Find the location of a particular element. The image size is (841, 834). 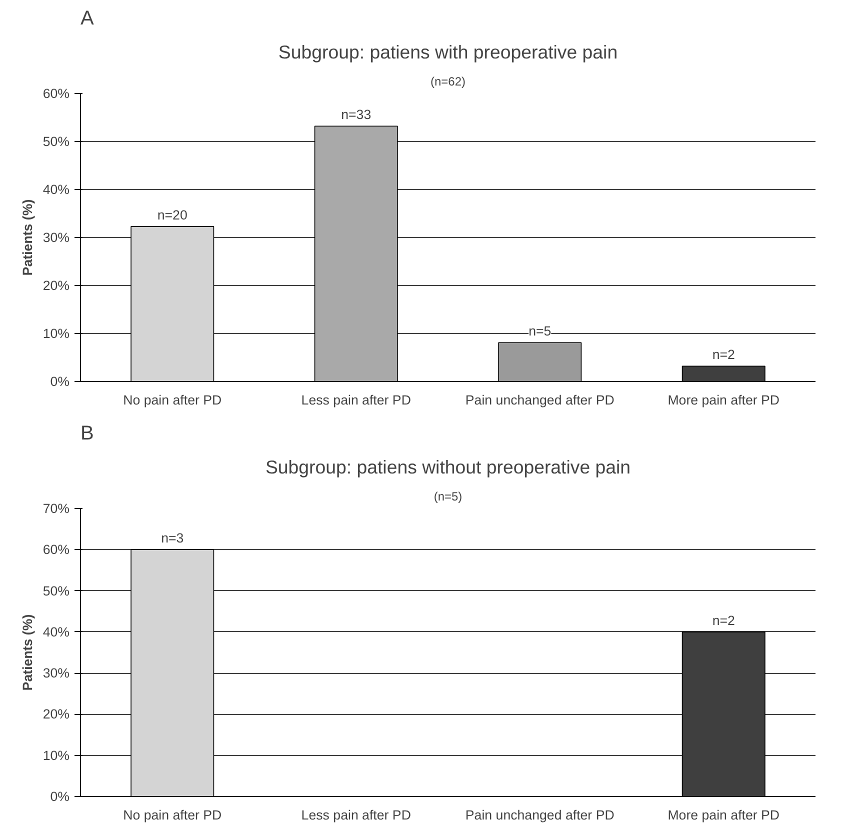

text: A is located at coordinates (87, 19).